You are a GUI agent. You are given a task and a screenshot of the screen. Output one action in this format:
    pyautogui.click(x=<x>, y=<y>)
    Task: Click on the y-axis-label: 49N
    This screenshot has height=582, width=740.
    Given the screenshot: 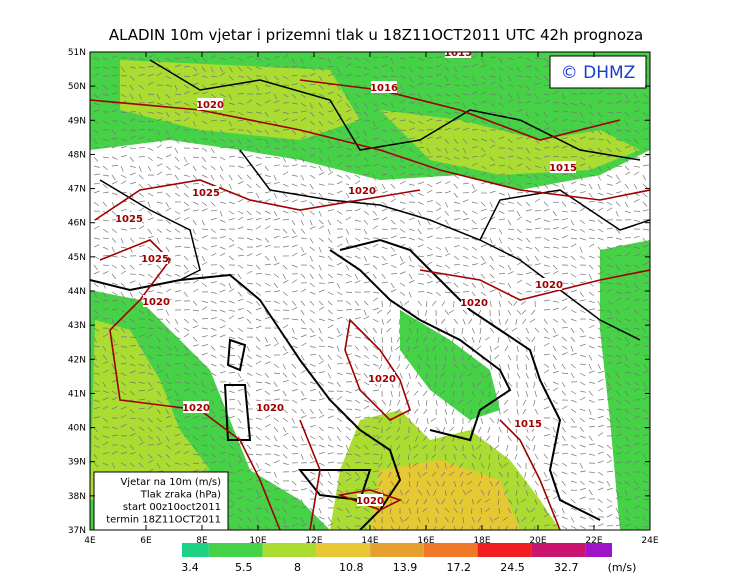 What is the action you would take?
    pyautogui.click(x=77, y=121)
    